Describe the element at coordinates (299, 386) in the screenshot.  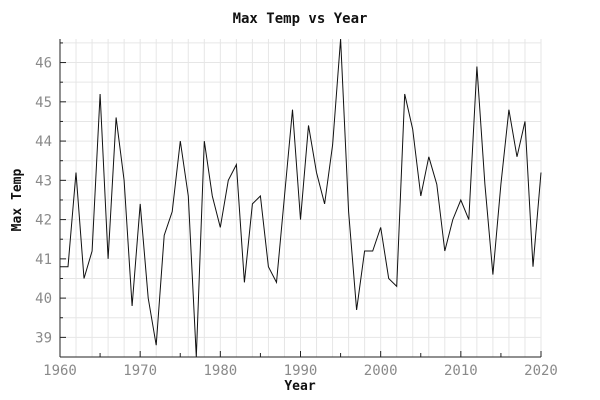
I see `x-axis-label: Year` at that location.